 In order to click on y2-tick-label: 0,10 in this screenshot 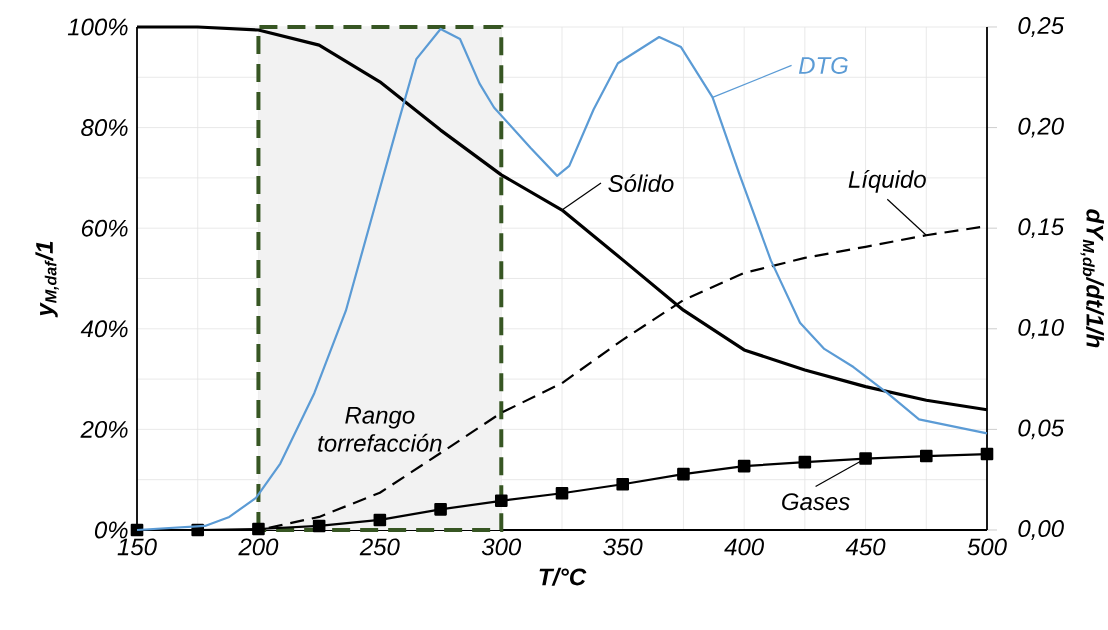, I will do `click(1041, 328)`.